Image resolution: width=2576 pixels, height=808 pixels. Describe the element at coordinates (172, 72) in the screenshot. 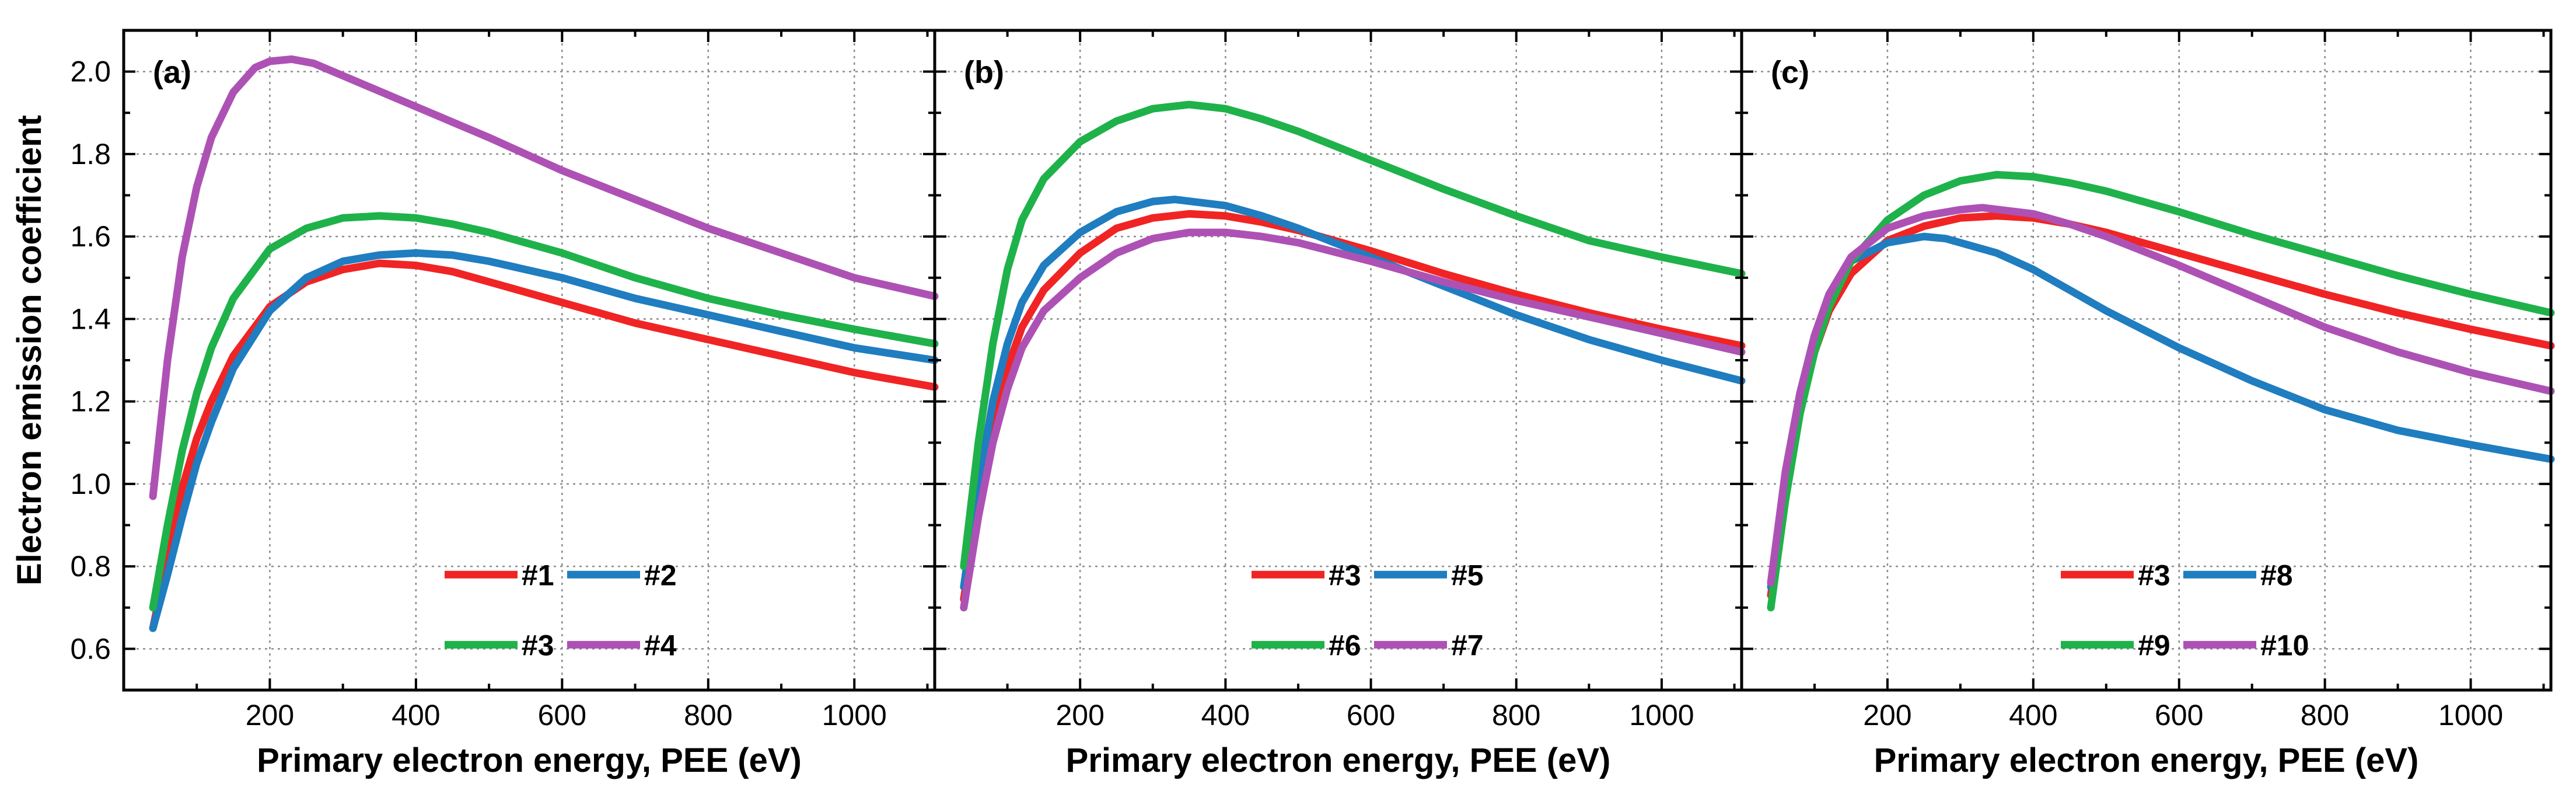

I see `panel-label-a: (a)` at that location.